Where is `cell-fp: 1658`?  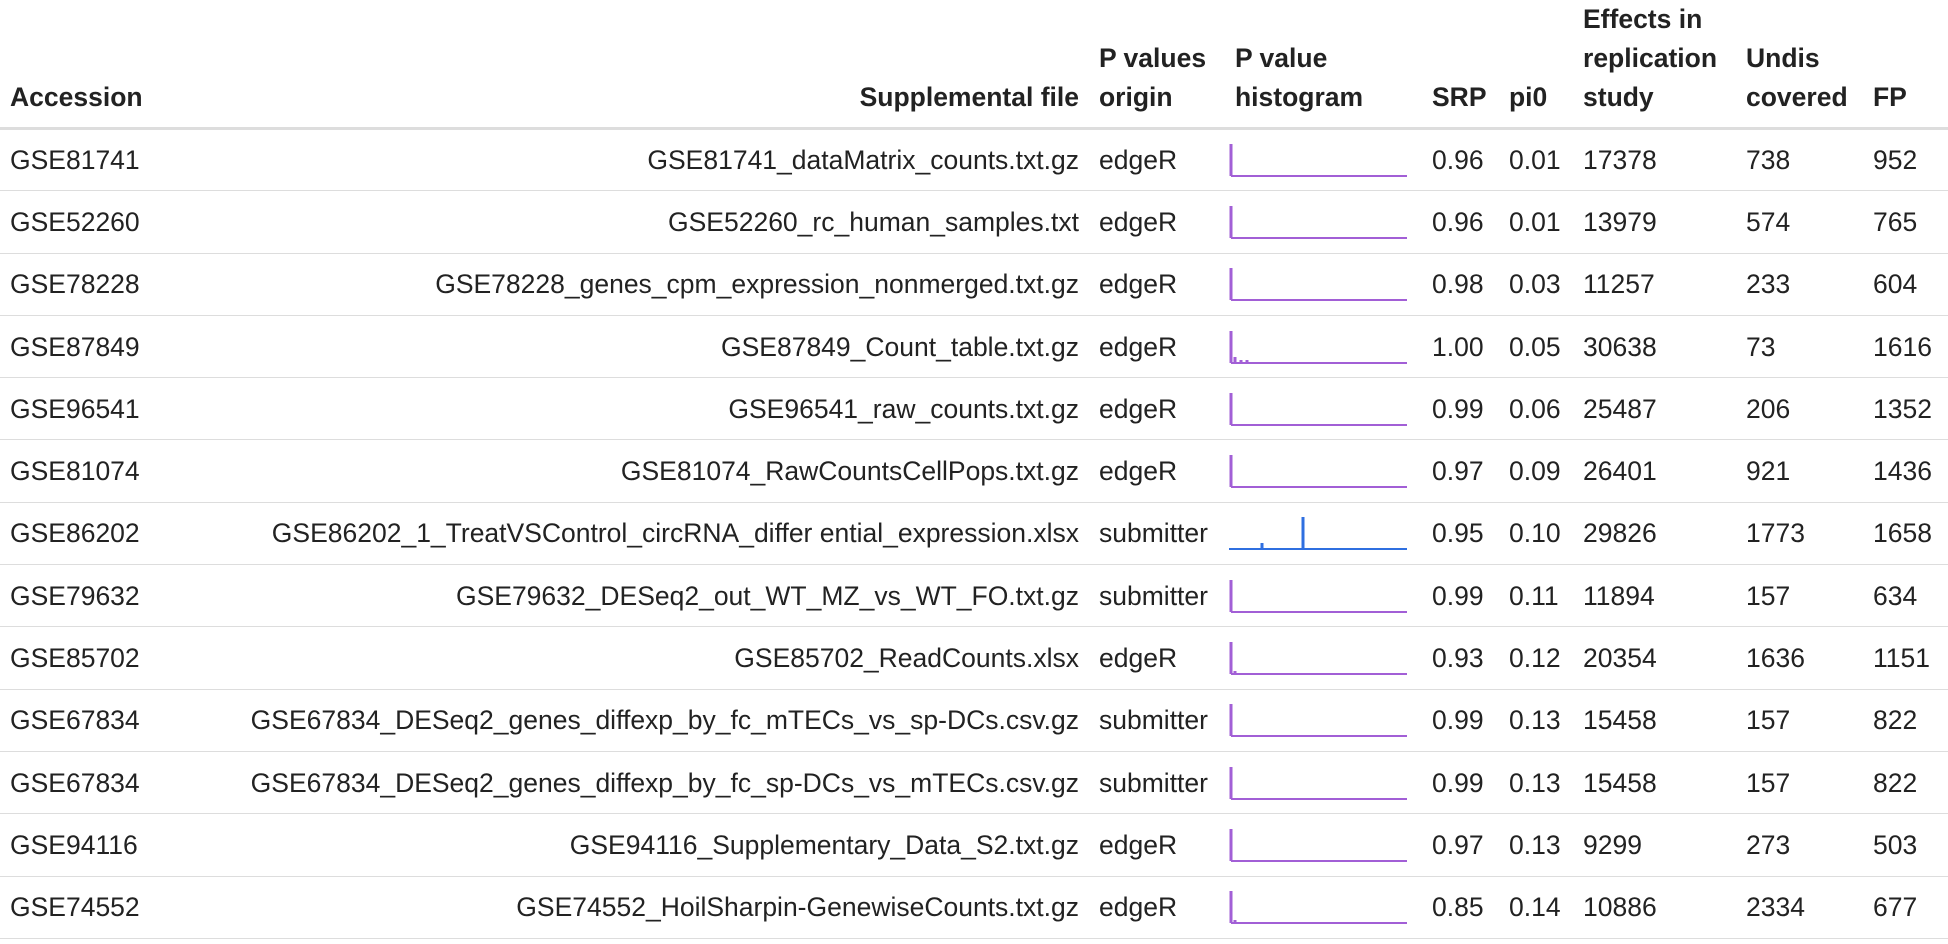 cell-fp: 1658 is located at coordinates (1905, 534).